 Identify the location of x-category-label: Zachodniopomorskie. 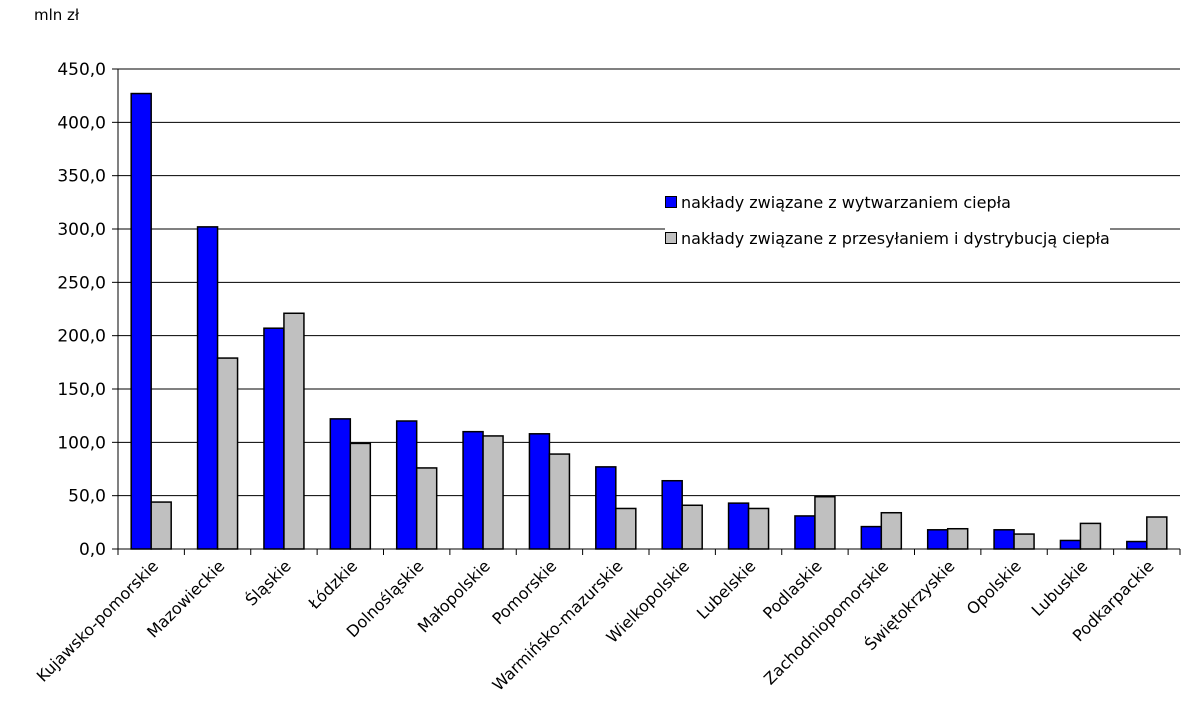
(826, 622).